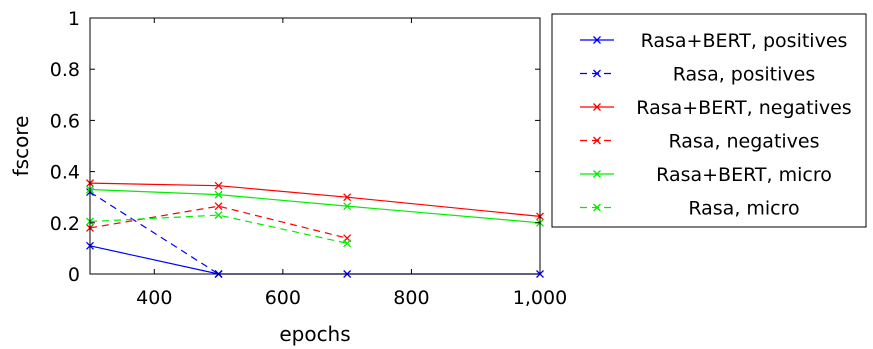 The width and height of the screenshot is (873, 349). I want to click on x-tick-label: 600, so click(283, 298).